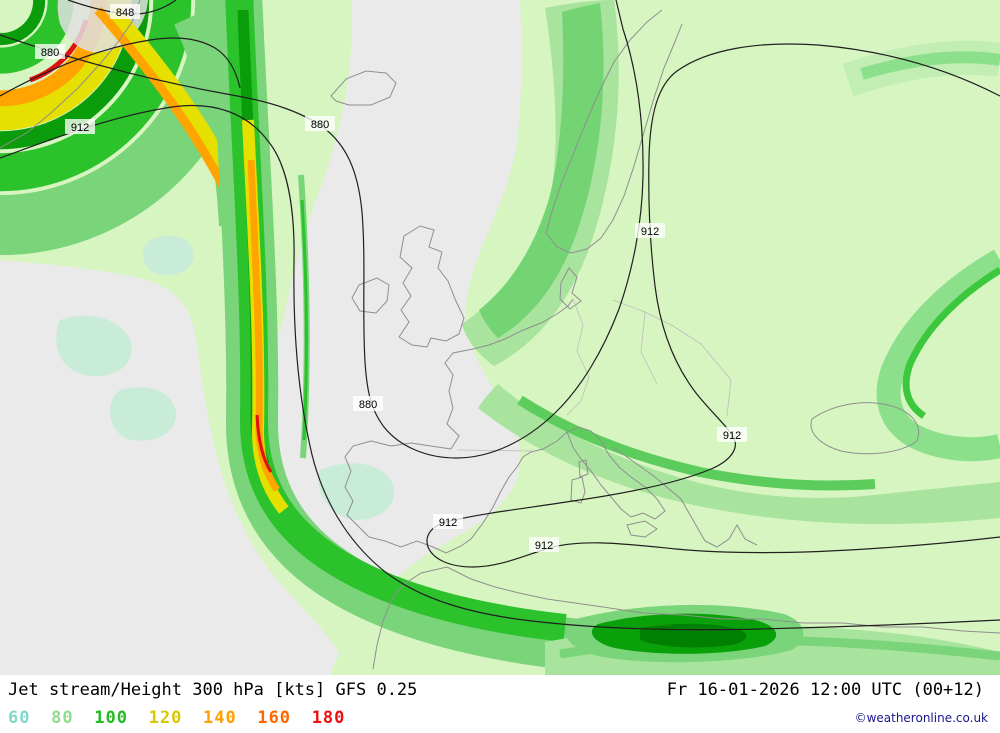  What do you see at coordinates (165, 718) in the screenshot?
I see `legend-value-120: 120` at bounding box center [165, 718].